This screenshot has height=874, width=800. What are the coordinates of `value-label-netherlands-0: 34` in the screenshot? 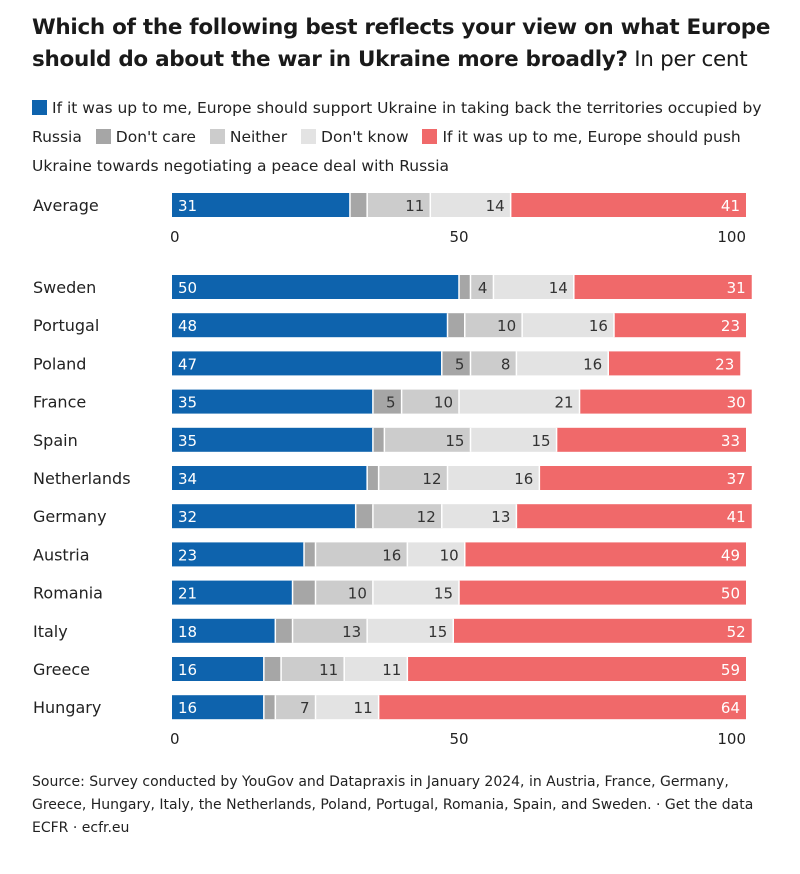 It's located at (187, 479).